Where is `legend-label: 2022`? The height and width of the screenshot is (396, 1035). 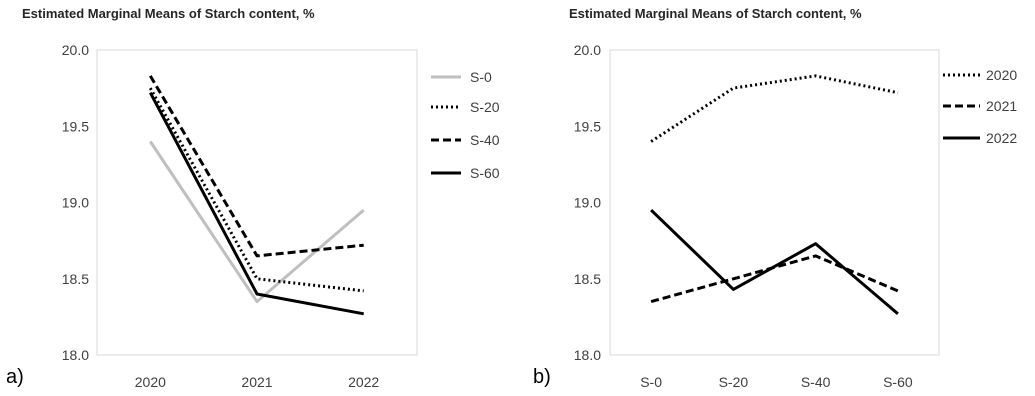
legend-label: 2022 is located at coordinates (1001, 138).